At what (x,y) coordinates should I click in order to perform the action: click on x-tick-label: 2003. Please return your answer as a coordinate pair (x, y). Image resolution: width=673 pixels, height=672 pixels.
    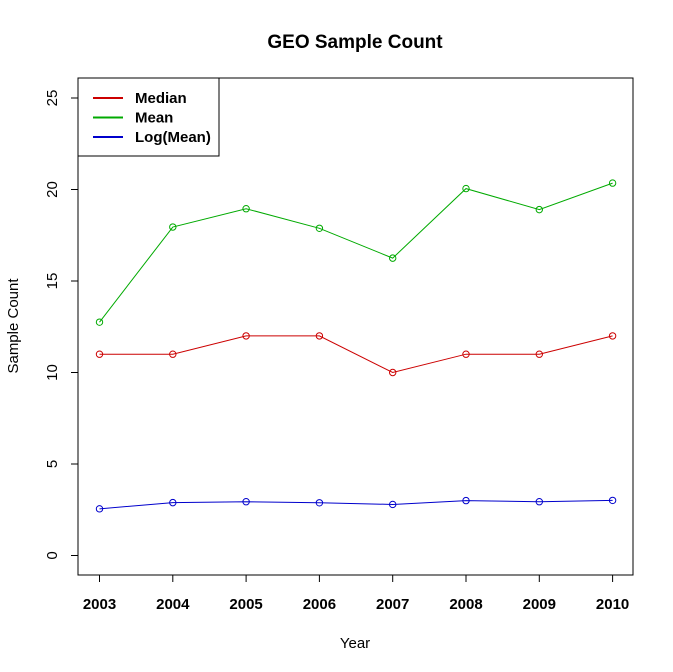
    Looking at the image, I should click on (99, 604).